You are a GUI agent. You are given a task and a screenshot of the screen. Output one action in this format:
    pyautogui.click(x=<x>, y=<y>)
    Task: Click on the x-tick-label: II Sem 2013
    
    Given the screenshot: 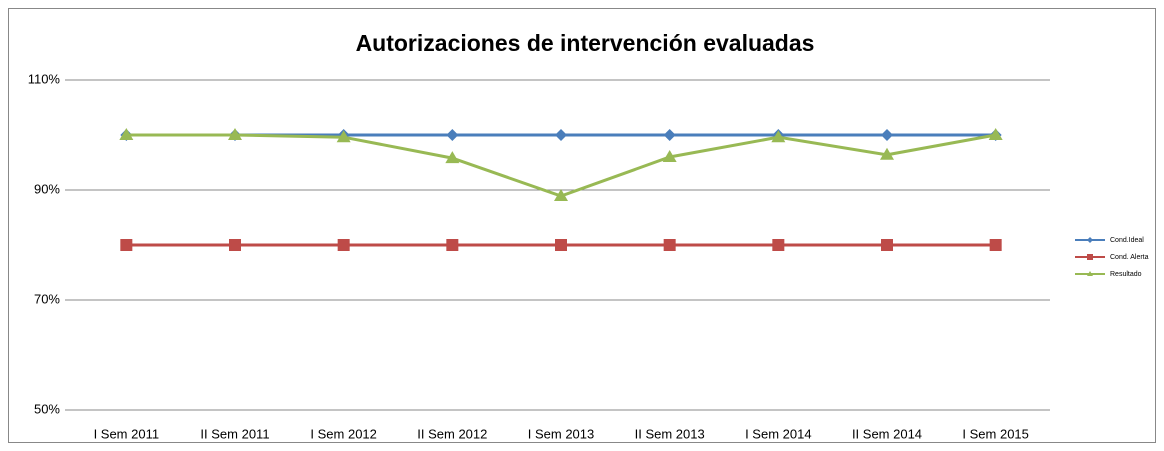 What is the action you would take?
    pyautogui.click(x=670, y=433)
    